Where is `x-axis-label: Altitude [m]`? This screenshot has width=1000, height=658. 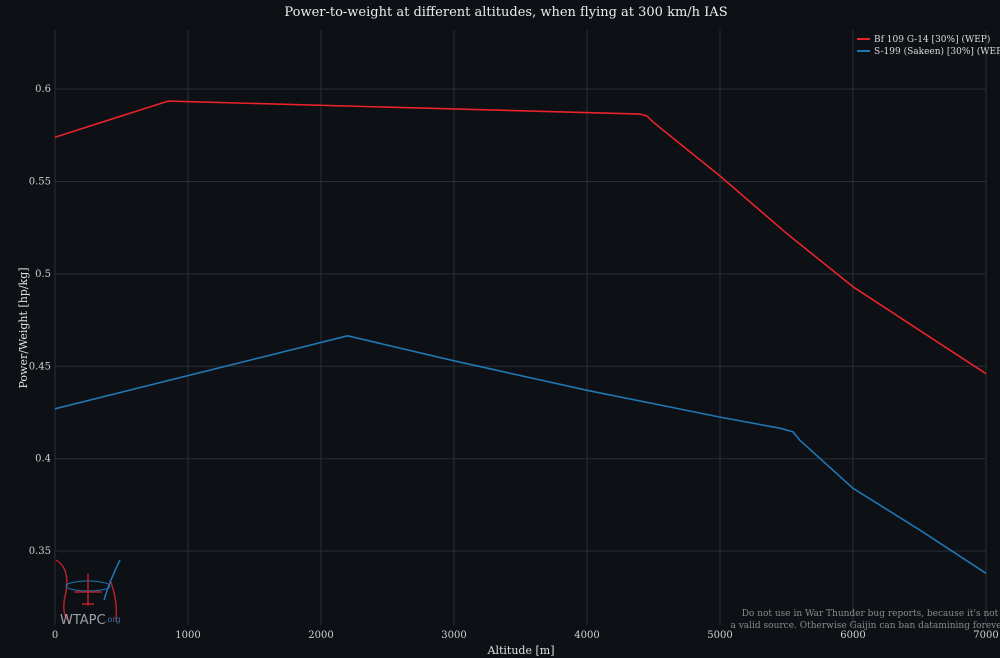 x-axis-label: Altitude [m] is located at coordinates (521, 650).